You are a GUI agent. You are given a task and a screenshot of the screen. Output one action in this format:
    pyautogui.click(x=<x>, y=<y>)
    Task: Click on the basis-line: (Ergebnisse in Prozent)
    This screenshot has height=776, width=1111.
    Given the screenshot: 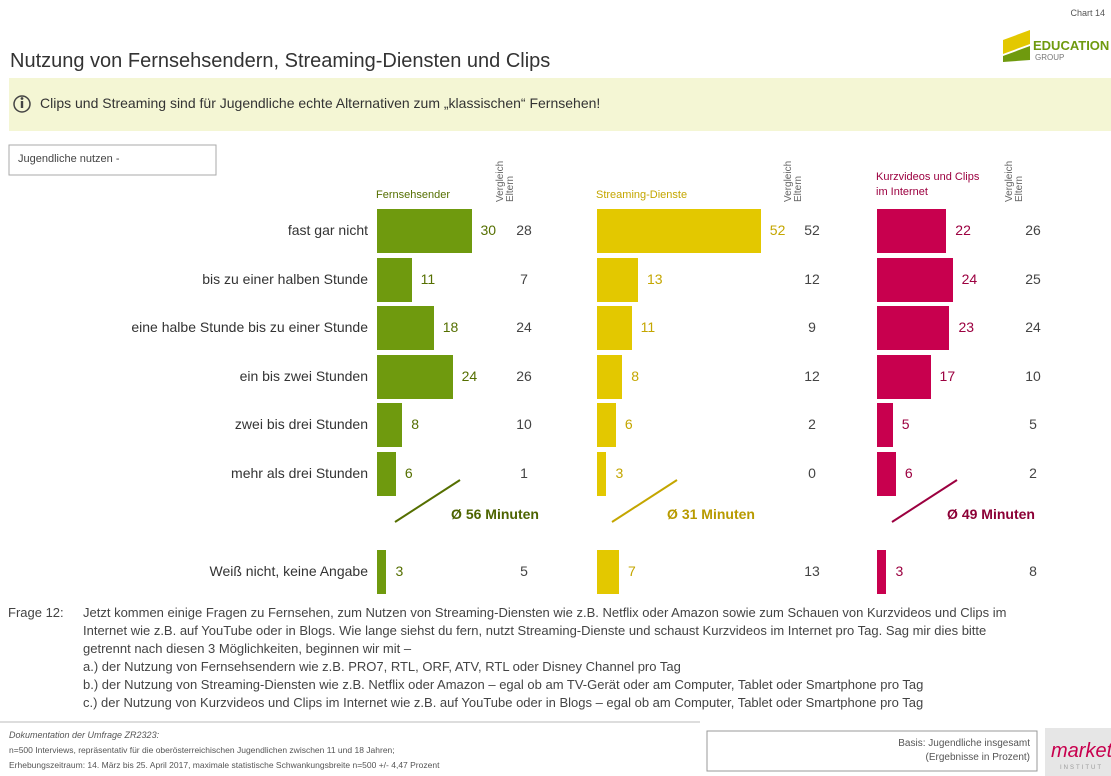 What is the action you would take?
    pyautogui.click(x=978, y=757)
    